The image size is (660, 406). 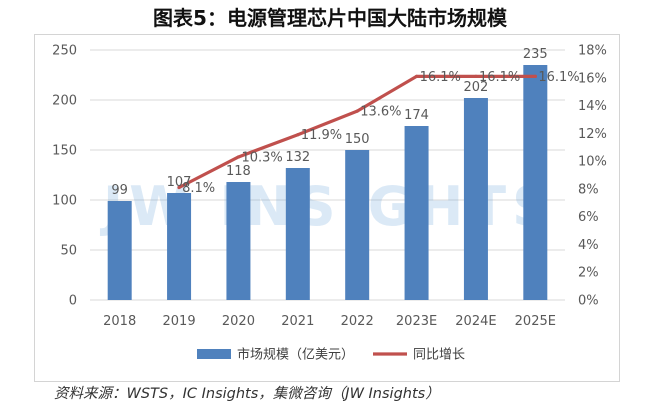 What do you see at coordinates (119, 321) in the screenshot?
I see `x-tick-label: 2018` at bounding box center [119, 321].